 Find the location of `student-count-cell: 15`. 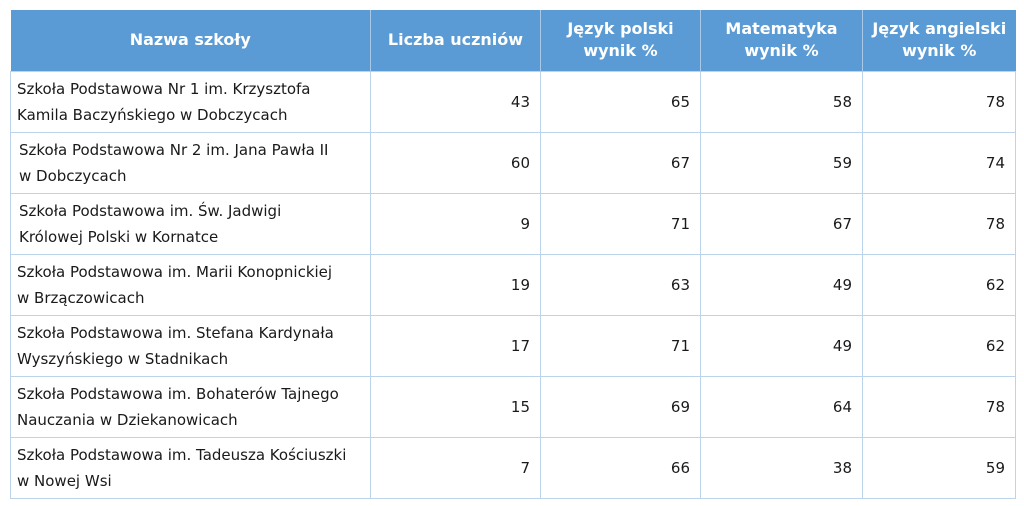

student-count-cell: 15 is located at coordinates (455, 406).